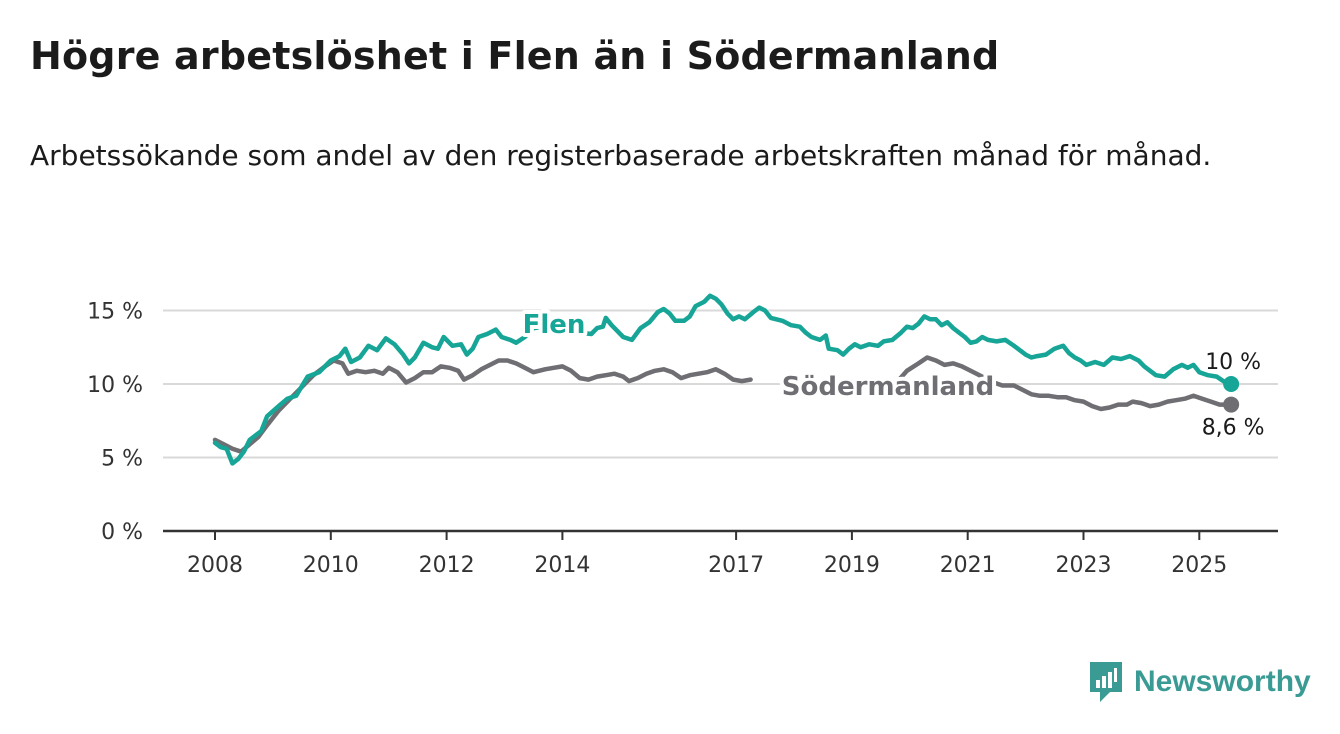  Describe the element at coordinates (447, 565) in the screenshot. I see `x-tick-label: 2012` at that location.